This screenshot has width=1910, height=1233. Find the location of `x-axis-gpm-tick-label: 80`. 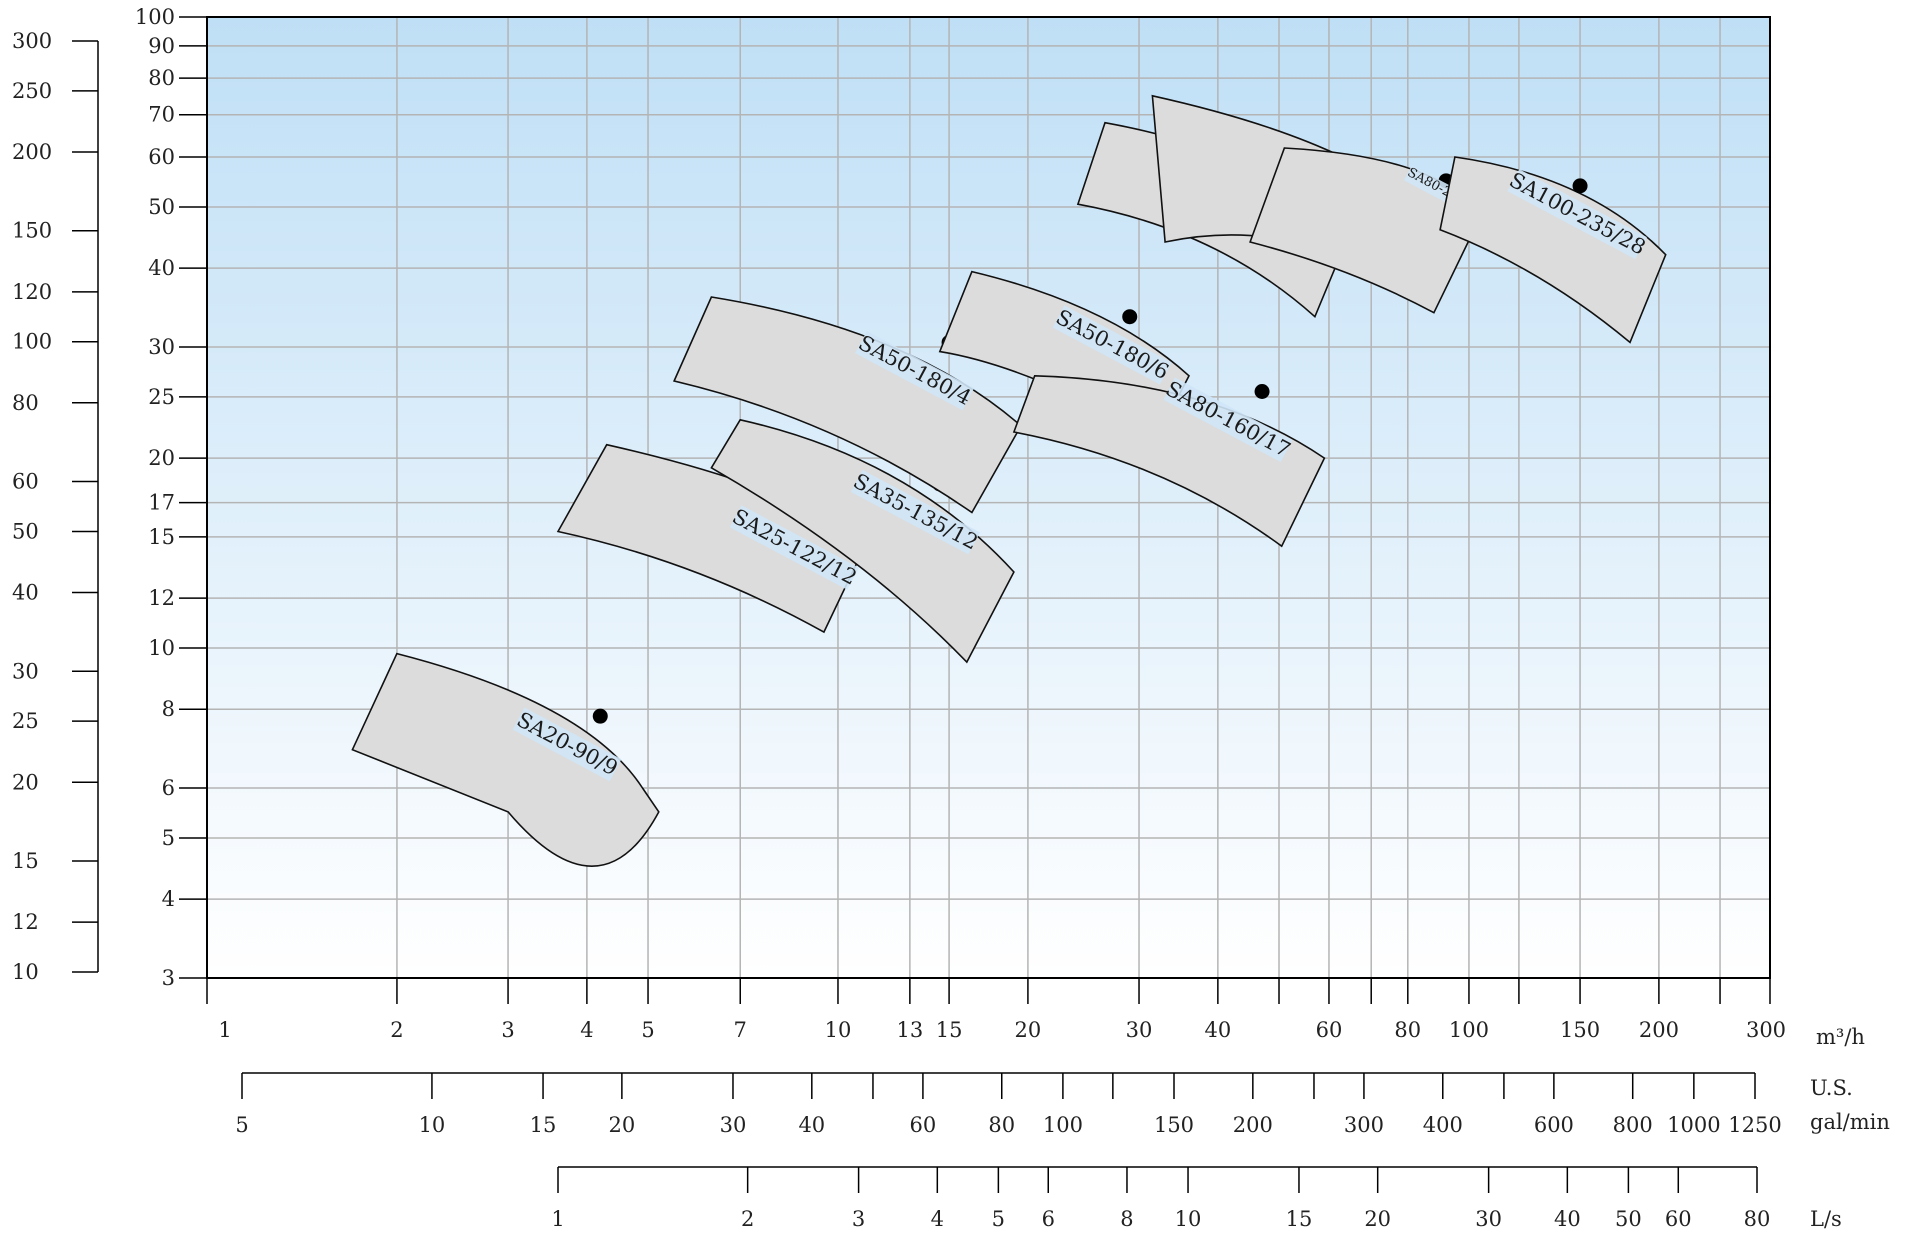

x-axis-gpm-tick-label: 80 is located at coordinates (1001, 1125).